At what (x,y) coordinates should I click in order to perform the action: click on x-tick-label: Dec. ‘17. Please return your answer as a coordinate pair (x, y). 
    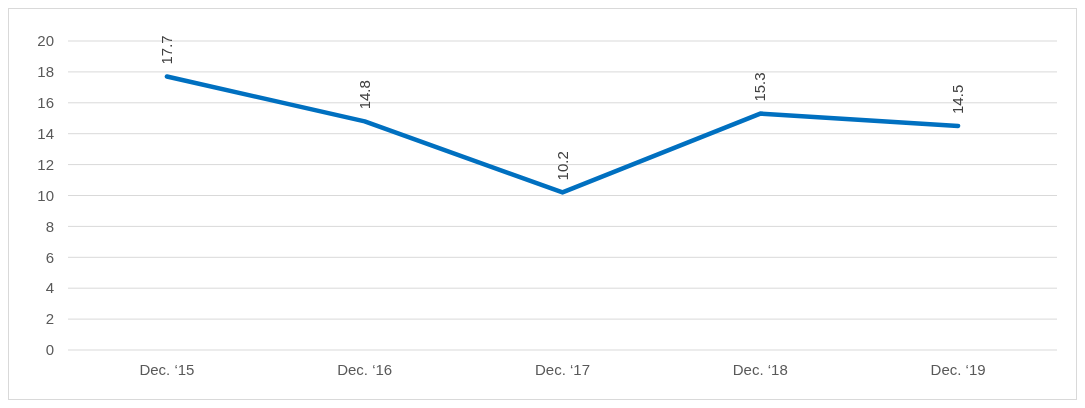
    Looking at the image, I should click on (562, 369).